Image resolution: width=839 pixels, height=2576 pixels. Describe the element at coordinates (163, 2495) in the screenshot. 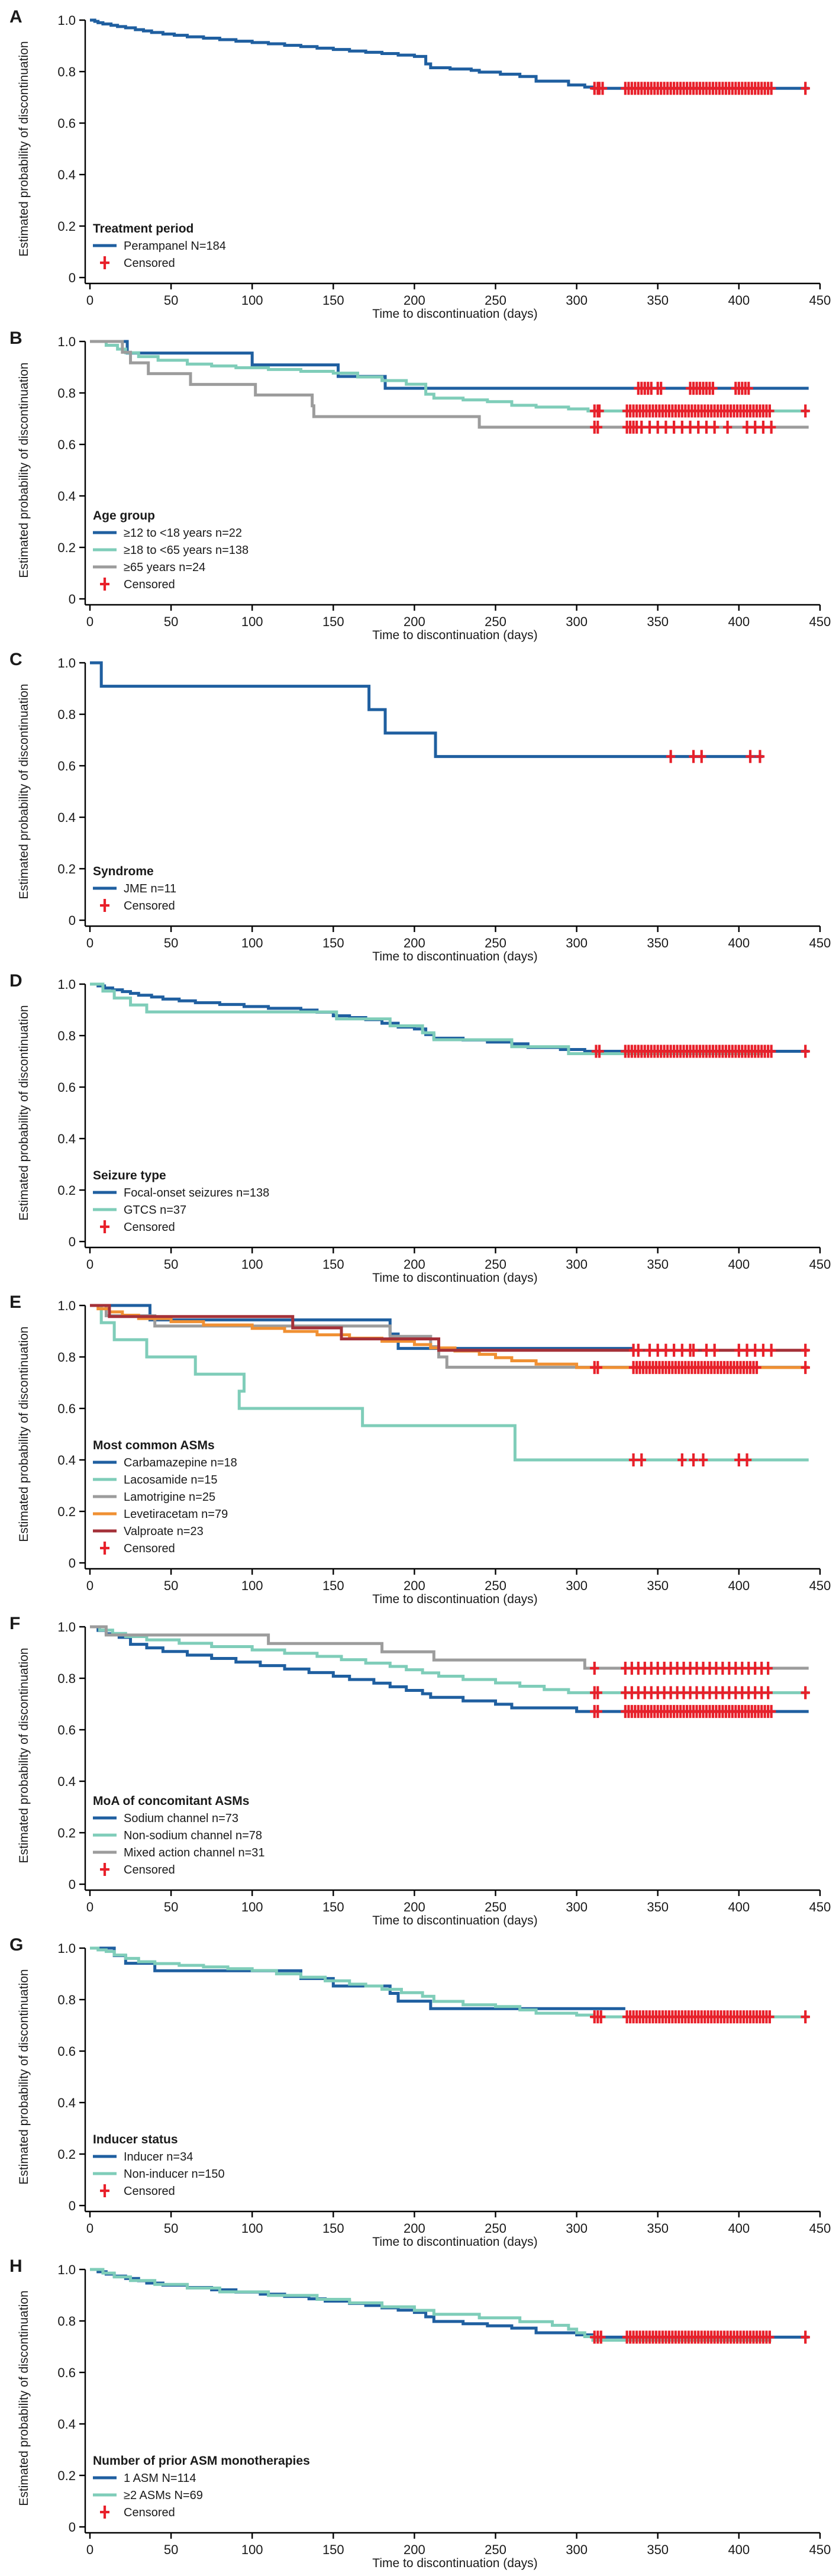

I see `legend-entry: ≥2 ASMs N=69` at that location.